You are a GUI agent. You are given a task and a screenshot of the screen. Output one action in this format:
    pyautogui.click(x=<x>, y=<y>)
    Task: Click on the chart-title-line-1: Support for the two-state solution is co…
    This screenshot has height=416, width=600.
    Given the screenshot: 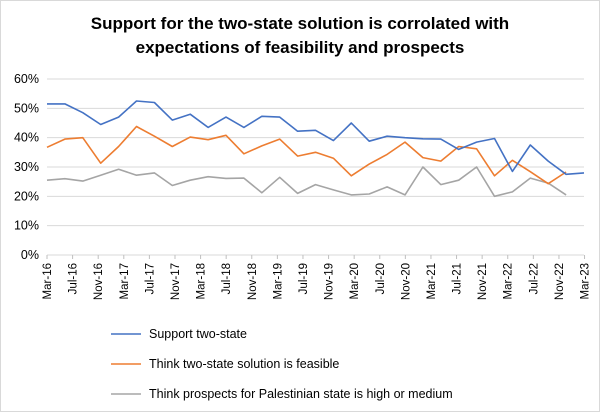 What is the action you would take?
    pyautogui.click(x=300, y=23)
    